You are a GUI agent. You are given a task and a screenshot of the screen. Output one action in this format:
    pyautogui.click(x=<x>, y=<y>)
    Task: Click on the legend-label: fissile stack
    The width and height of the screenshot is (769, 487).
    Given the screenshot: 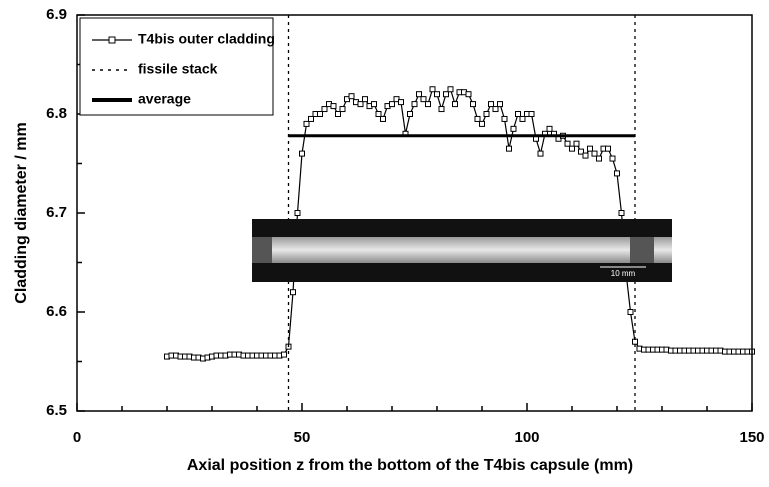 What is the action you would take?
    pyautogui.click(x=178, y=69)
    